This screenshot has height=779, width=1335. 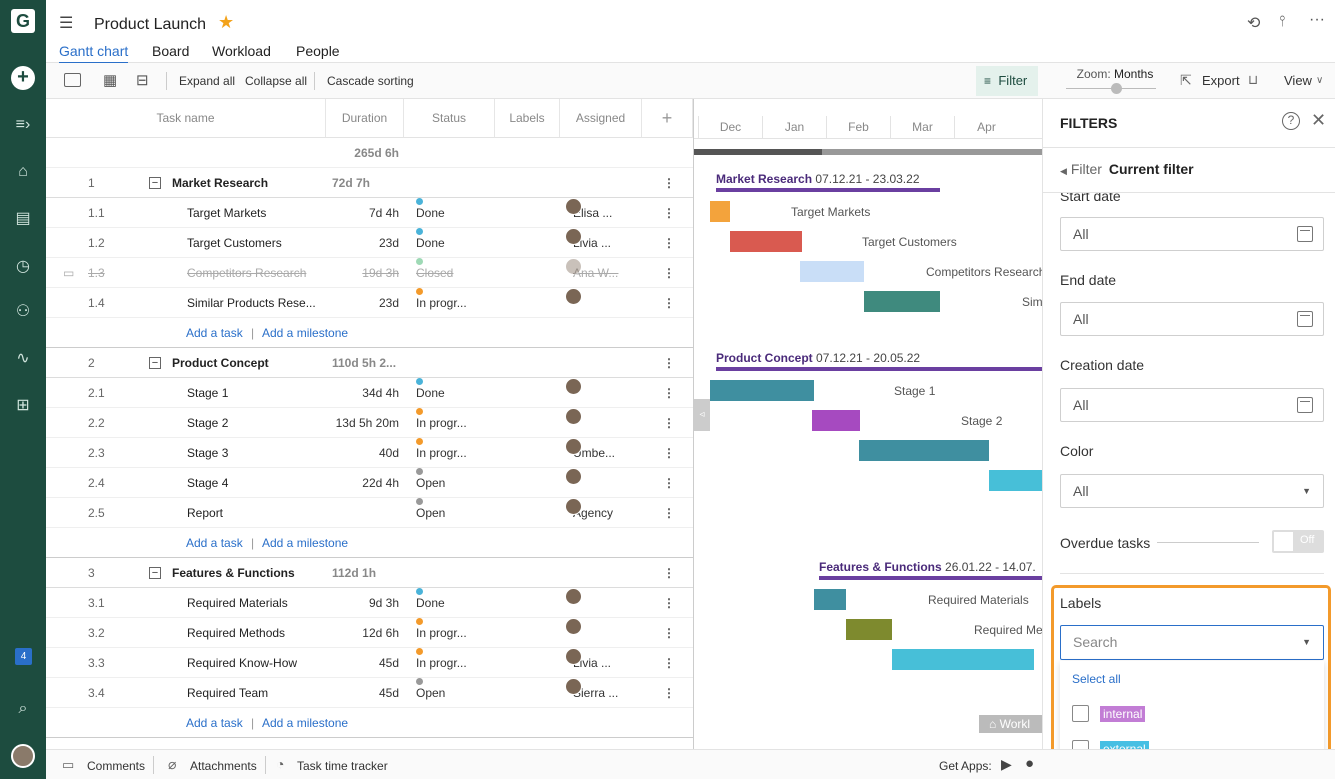 I want to click on tab-workload: Workload, so click(x=241, y=51).